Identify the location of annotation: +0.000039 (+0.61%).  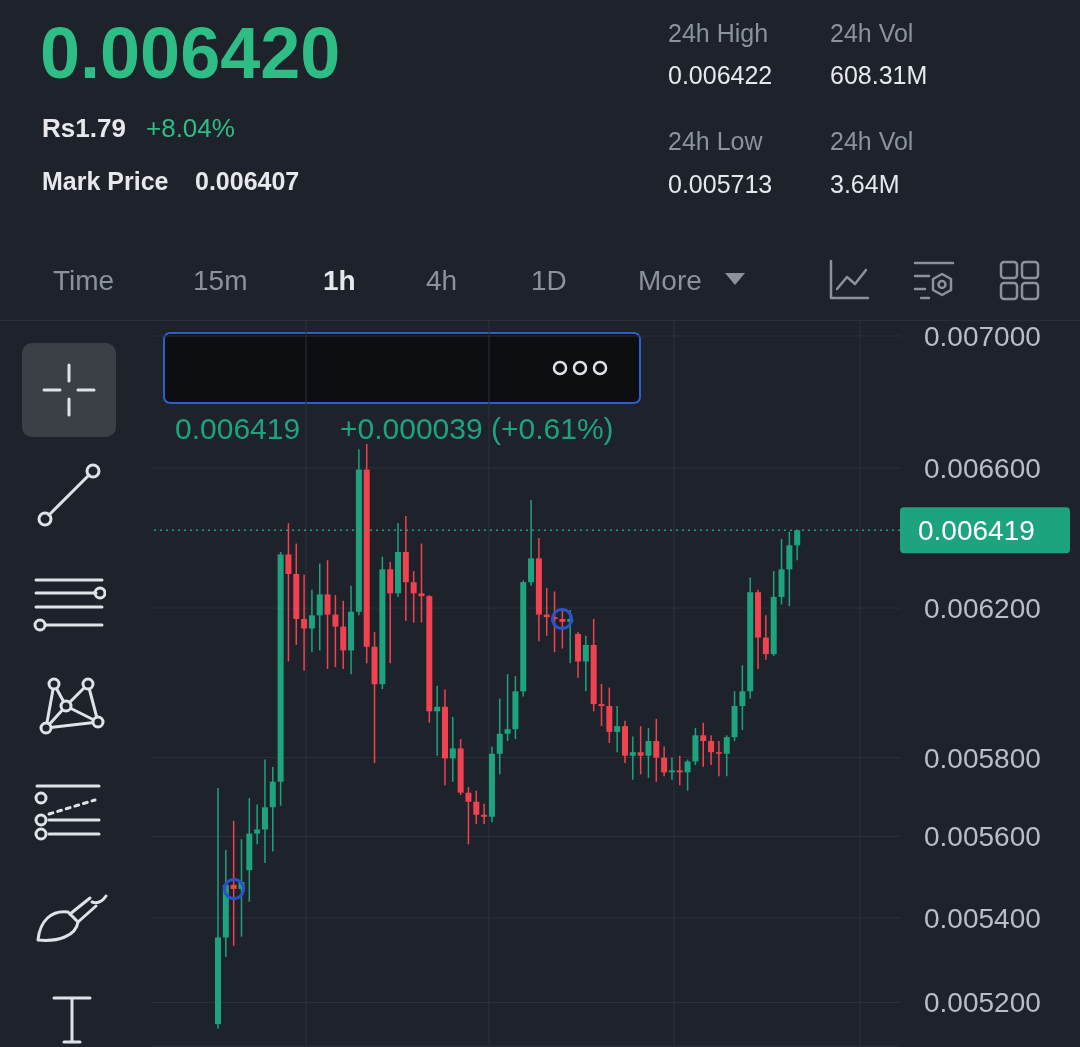
(477, 428).